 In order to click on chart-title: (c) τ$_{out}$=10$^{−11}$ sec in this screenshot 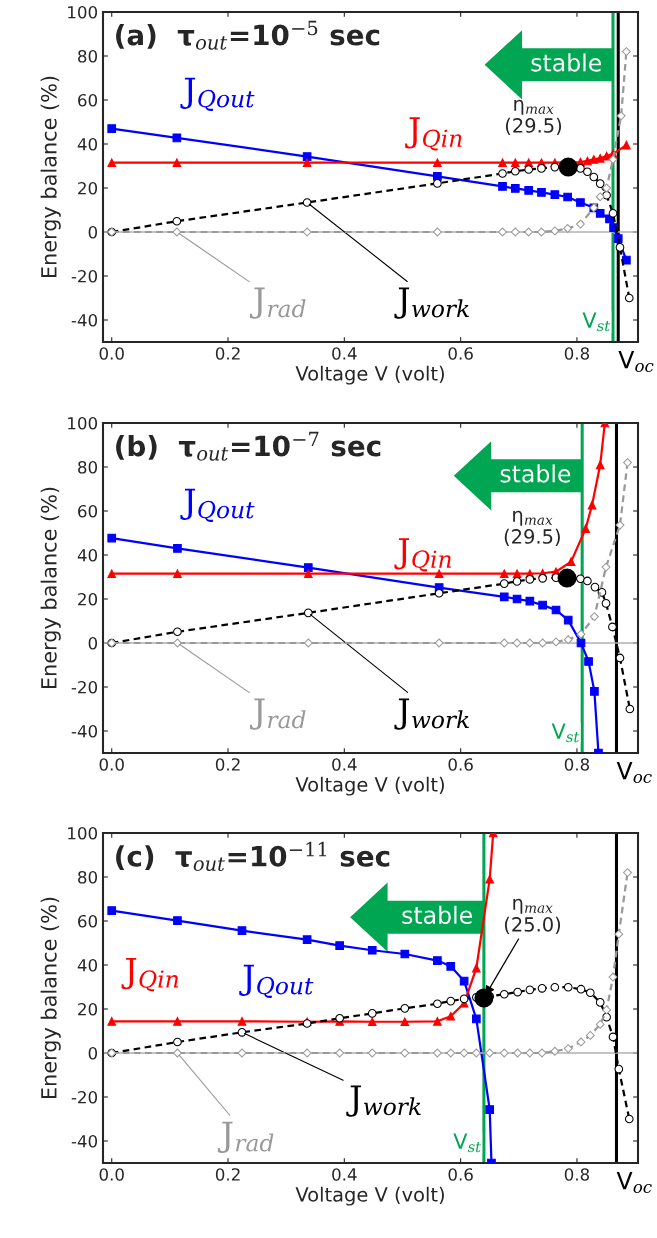, I will do `click(253, 856)`.